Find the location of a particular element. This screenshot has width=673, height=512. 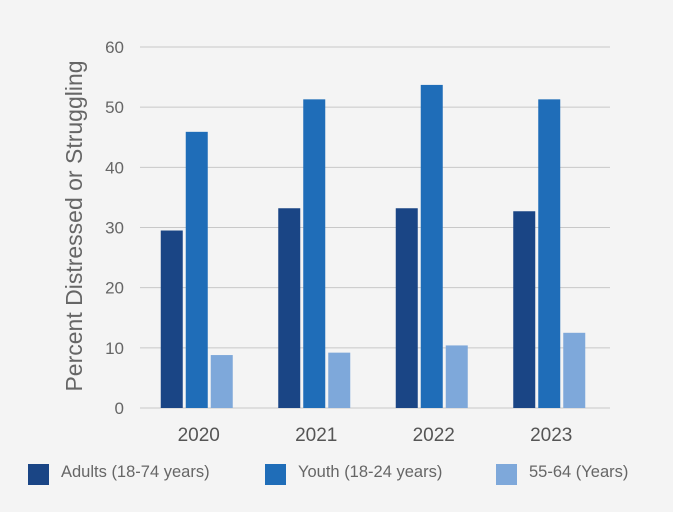

x-tick-label: 2020 is located at coordinates (199, 435).